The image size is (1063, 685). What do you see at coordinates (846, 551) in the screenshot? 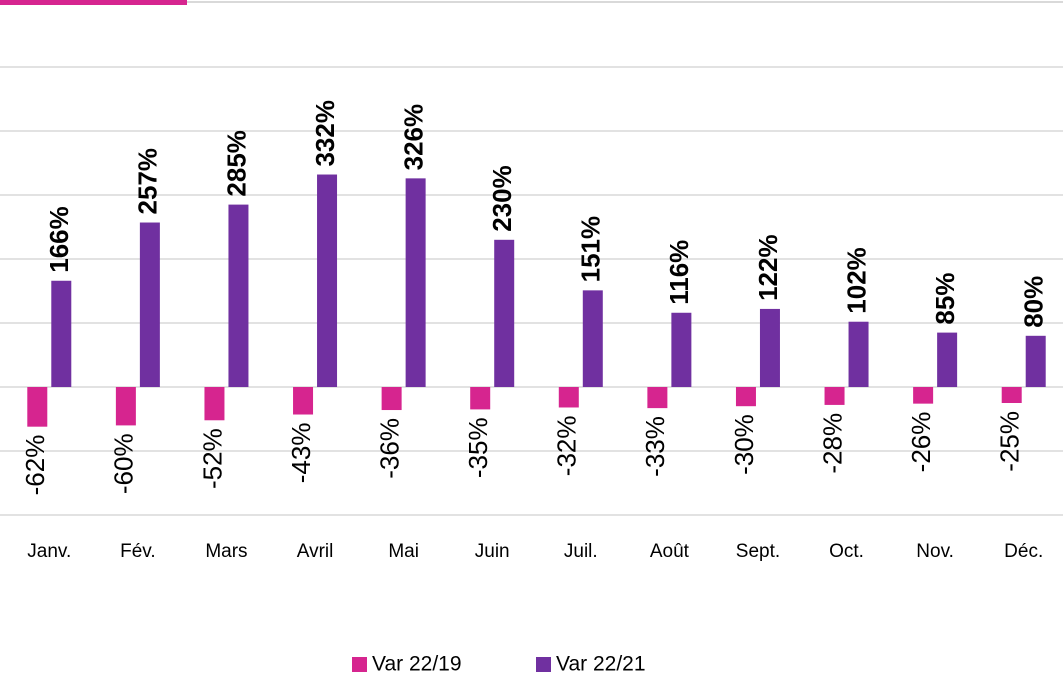
I see `x-tick-label: Oct.` at bounding box center [846, 551].